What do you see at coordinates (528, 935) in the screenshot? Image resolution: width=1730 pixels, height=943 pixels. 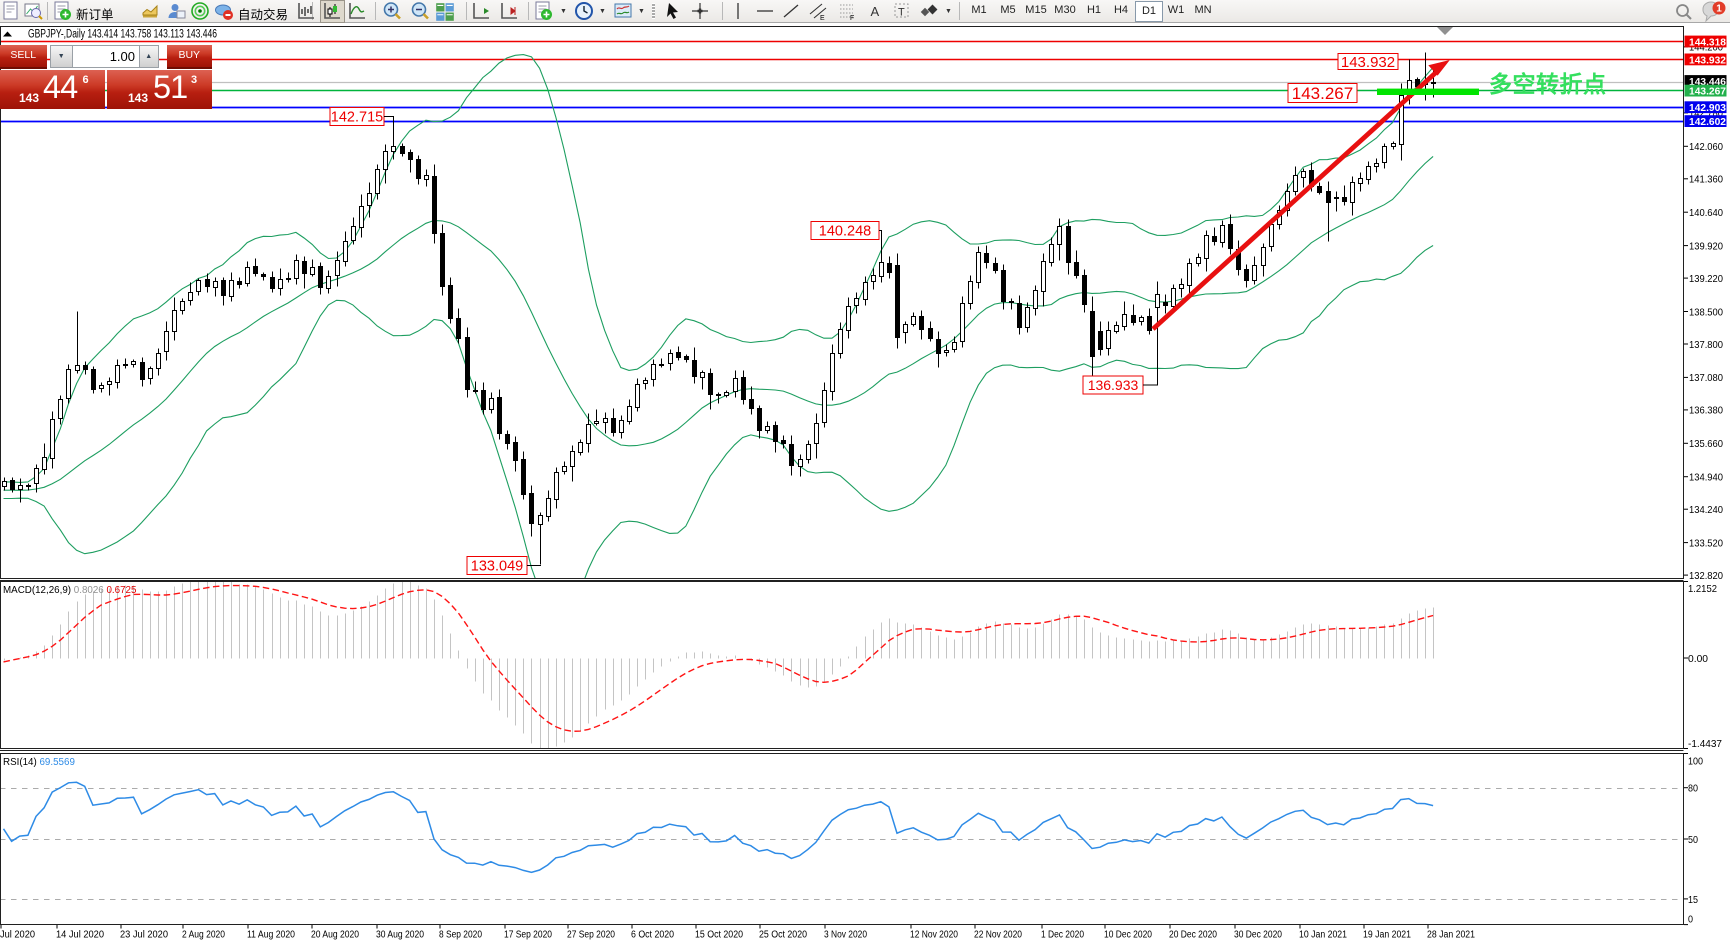 I see `svg-text: 17 Sep 2020` at bounding box center [528, 935].